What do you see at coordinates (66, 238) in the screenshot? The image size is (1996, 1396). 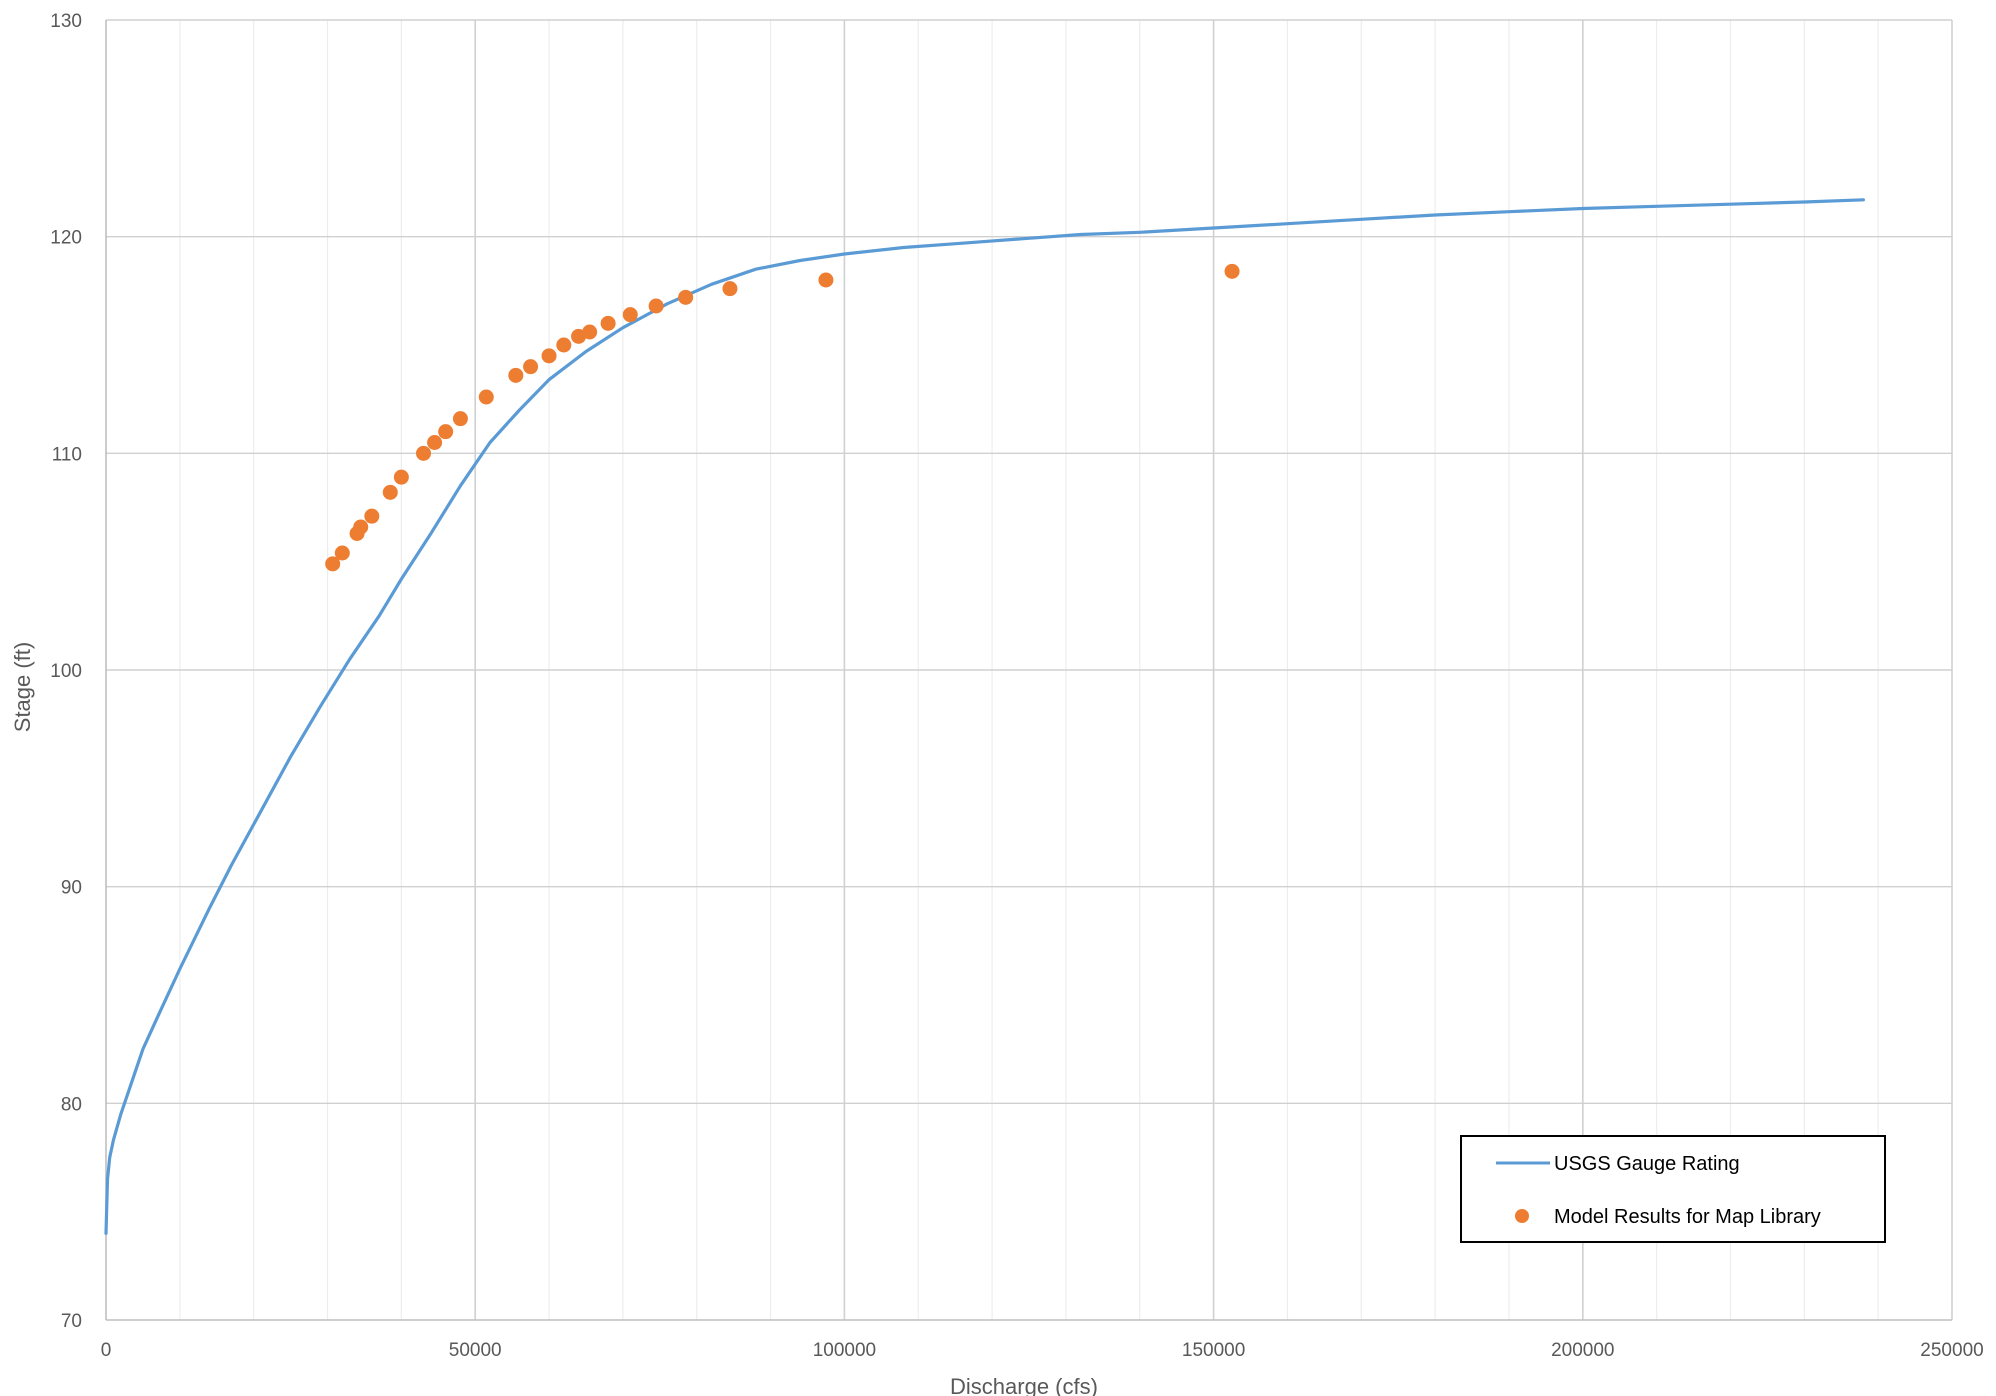 I see `y-tick-label: 120` at bounding box center [66, 238].